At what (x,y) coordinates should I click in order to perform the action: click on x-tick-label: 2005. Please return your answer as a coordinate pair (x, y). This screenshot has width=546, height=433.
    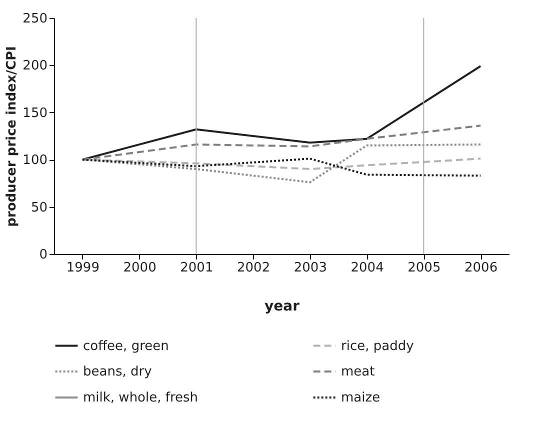
    Looking at the image, I should click on (424, 268).